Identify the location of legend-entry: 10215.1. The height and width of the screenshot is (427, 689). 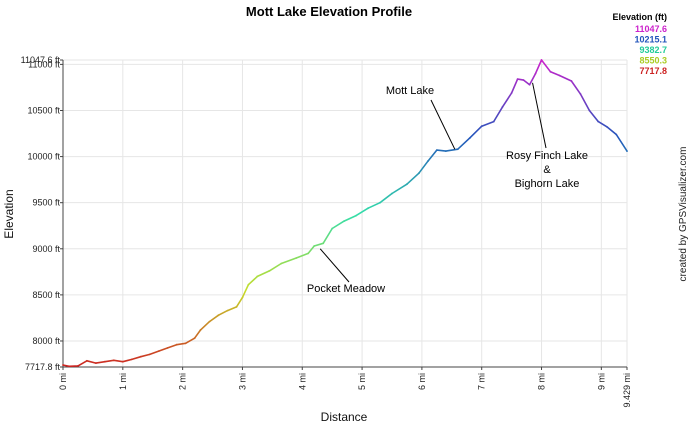
(650, 40).